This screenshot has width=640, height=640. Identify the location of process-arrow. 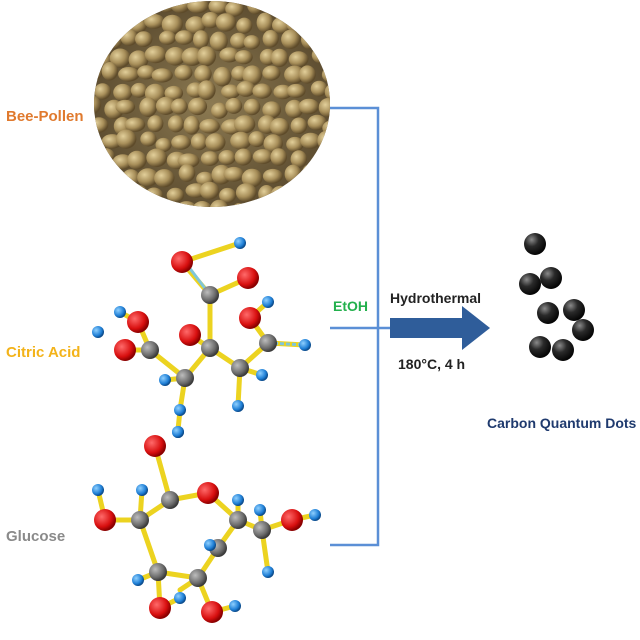
(440, 328).